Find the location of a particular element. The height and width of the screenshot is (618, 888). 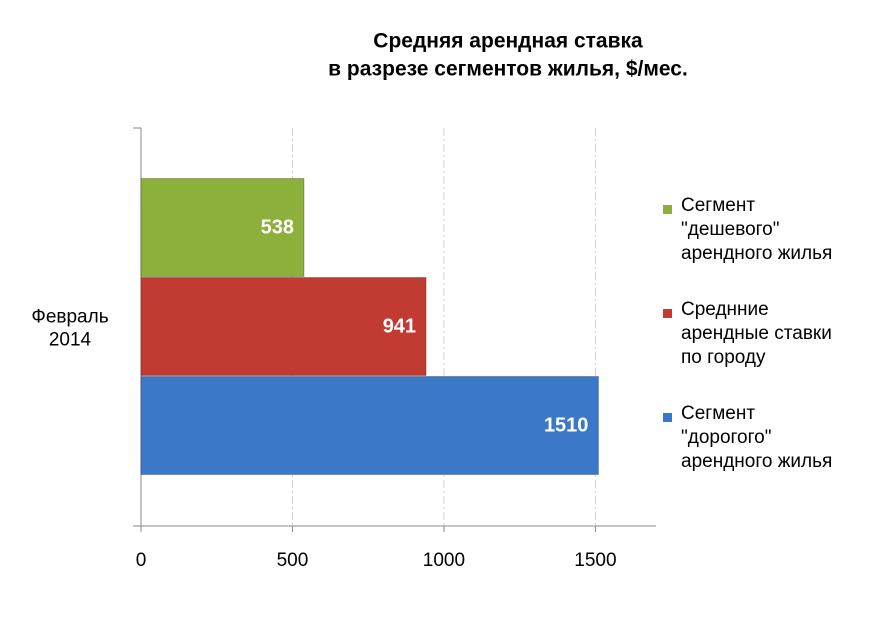

legend-label: Сегмент "дешевого" арендного жилья is located at coordinates (756, 229).